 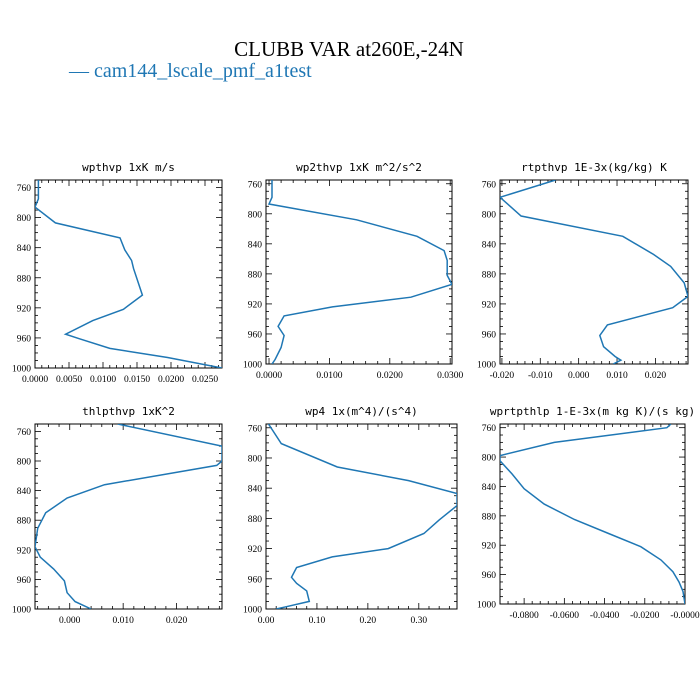 I want to click on legend-label: — cam144_lscale_pmf_a1test, so click(x=190, y=71).